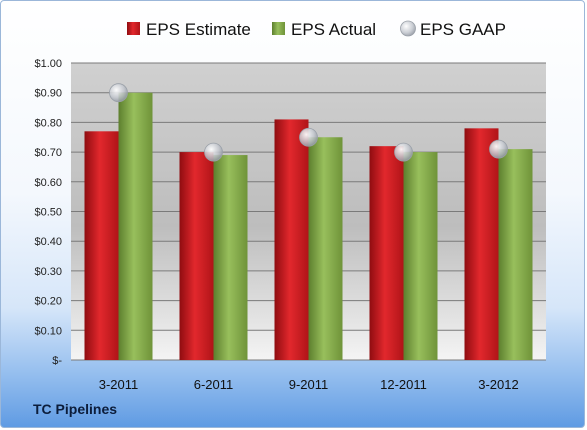 The width and height of the screenshot is (587, 430). Describe the element at coordinates (333, 29) in the screenshot. I see `legend-label: EPS Actual` at that location.